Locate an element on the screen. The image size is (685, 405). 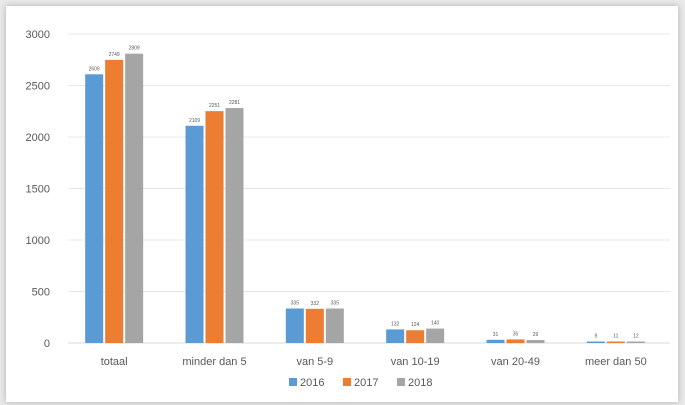
legend-label: 2017 is located at coordinates (366, 383).